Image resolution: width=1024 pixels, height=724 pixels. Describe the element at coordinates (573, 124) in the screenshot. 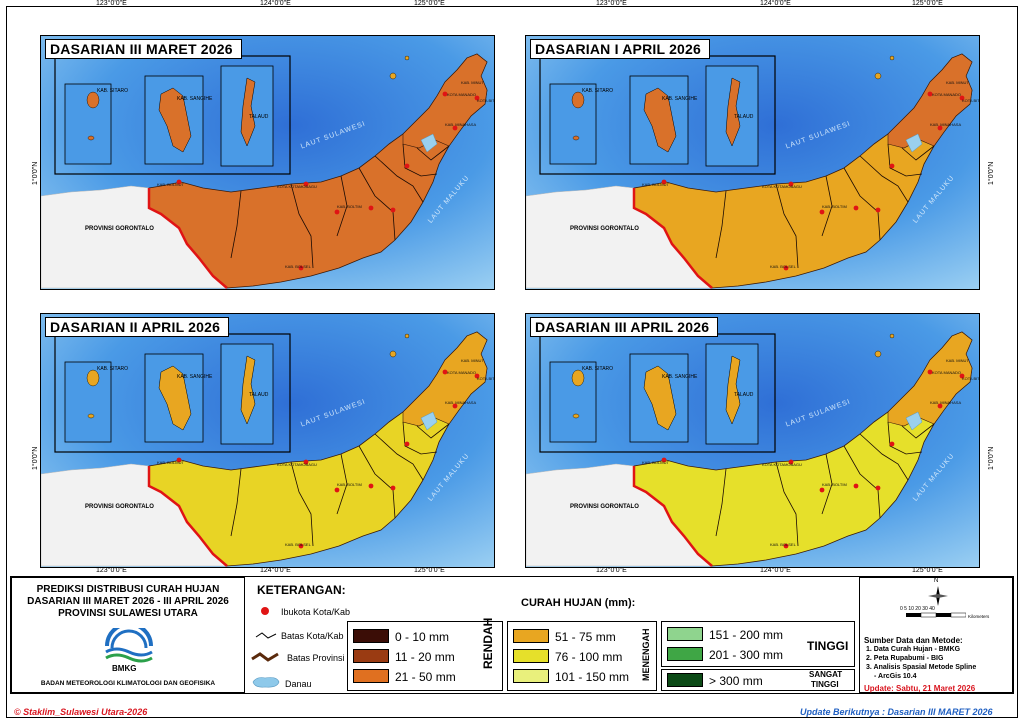

I see `inset-map` at that location.